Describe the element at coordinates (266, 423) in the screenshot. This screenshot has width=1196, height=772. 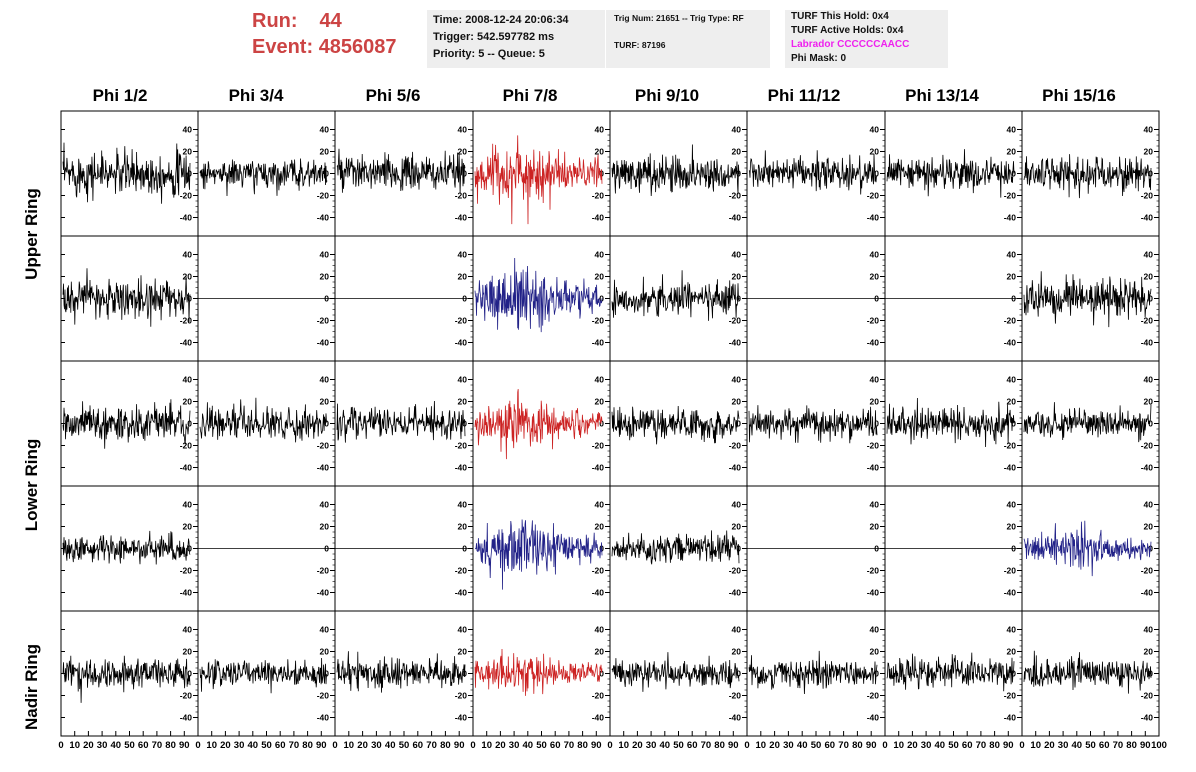
I see `waveform-panel-r3-c2: 40 20 0 -20 -40` at that location.